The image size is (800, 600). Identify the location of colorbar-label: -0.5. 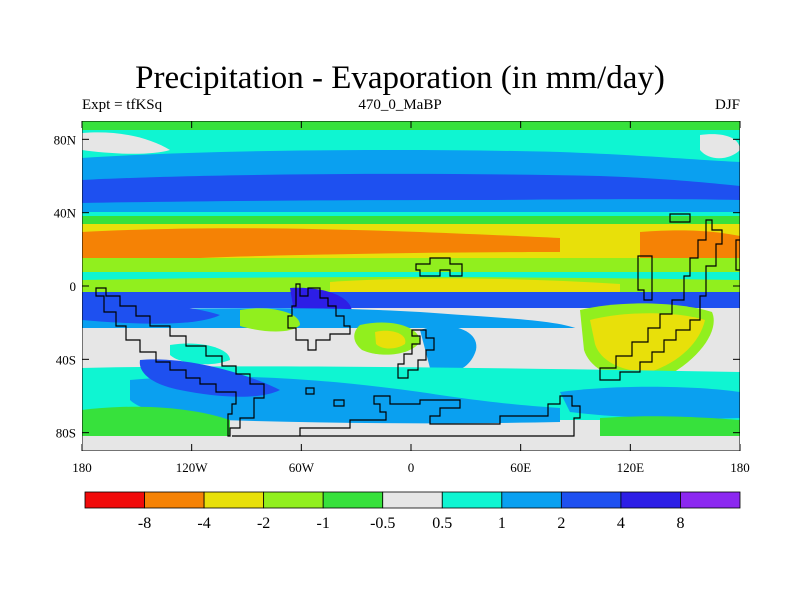
(382, 523).